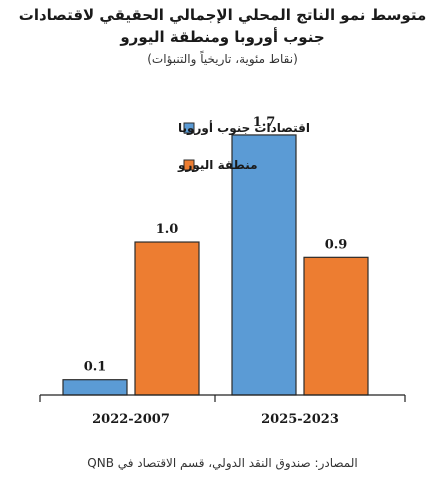 This screenshot has width=445, height=492. What do you see at coordinates (217, 165) in the screenshot?
I see `legend-label-2: منطقة اليورو` at bounding box center [217, 165].